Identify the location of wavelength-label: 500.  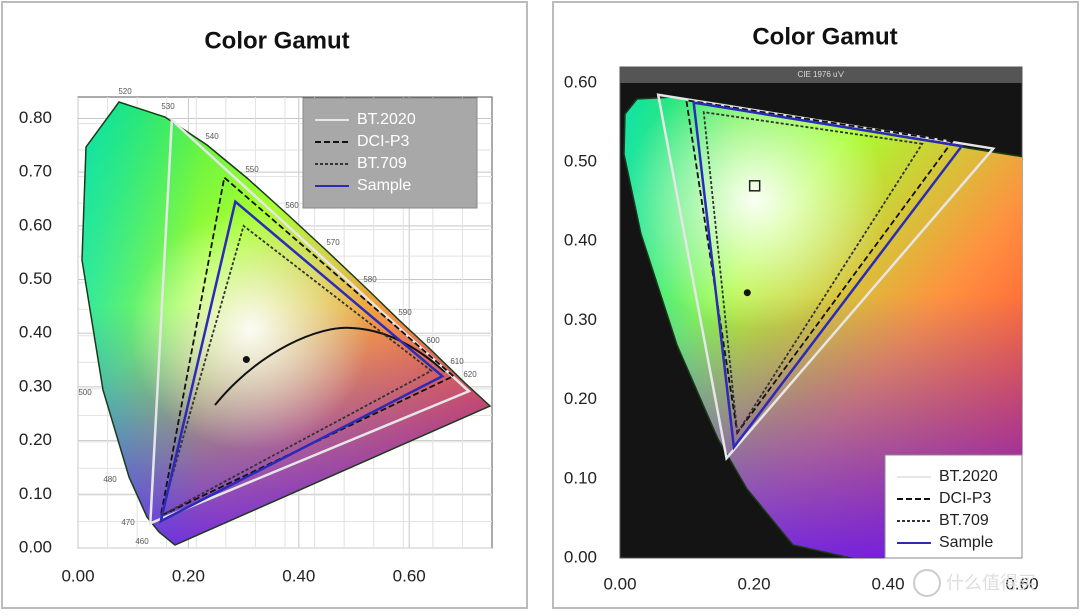
(85, 392).